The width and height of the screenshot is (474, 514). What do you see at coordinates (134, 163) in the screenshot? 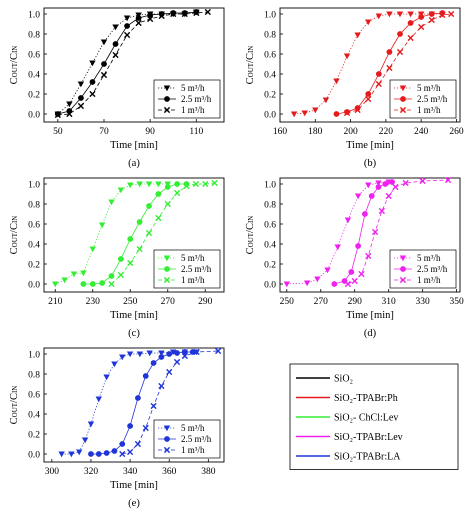
I see `panel-label: (a)` at bounding box center [134, 163].